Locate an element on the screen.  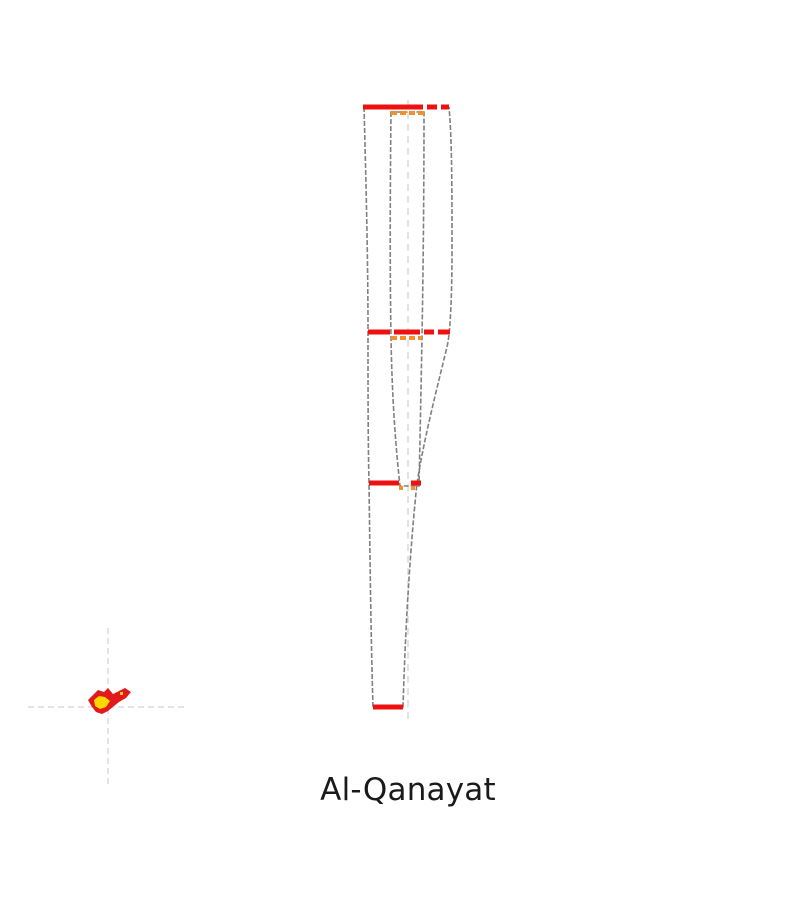
location-inset is located at coordinates (108, 708).